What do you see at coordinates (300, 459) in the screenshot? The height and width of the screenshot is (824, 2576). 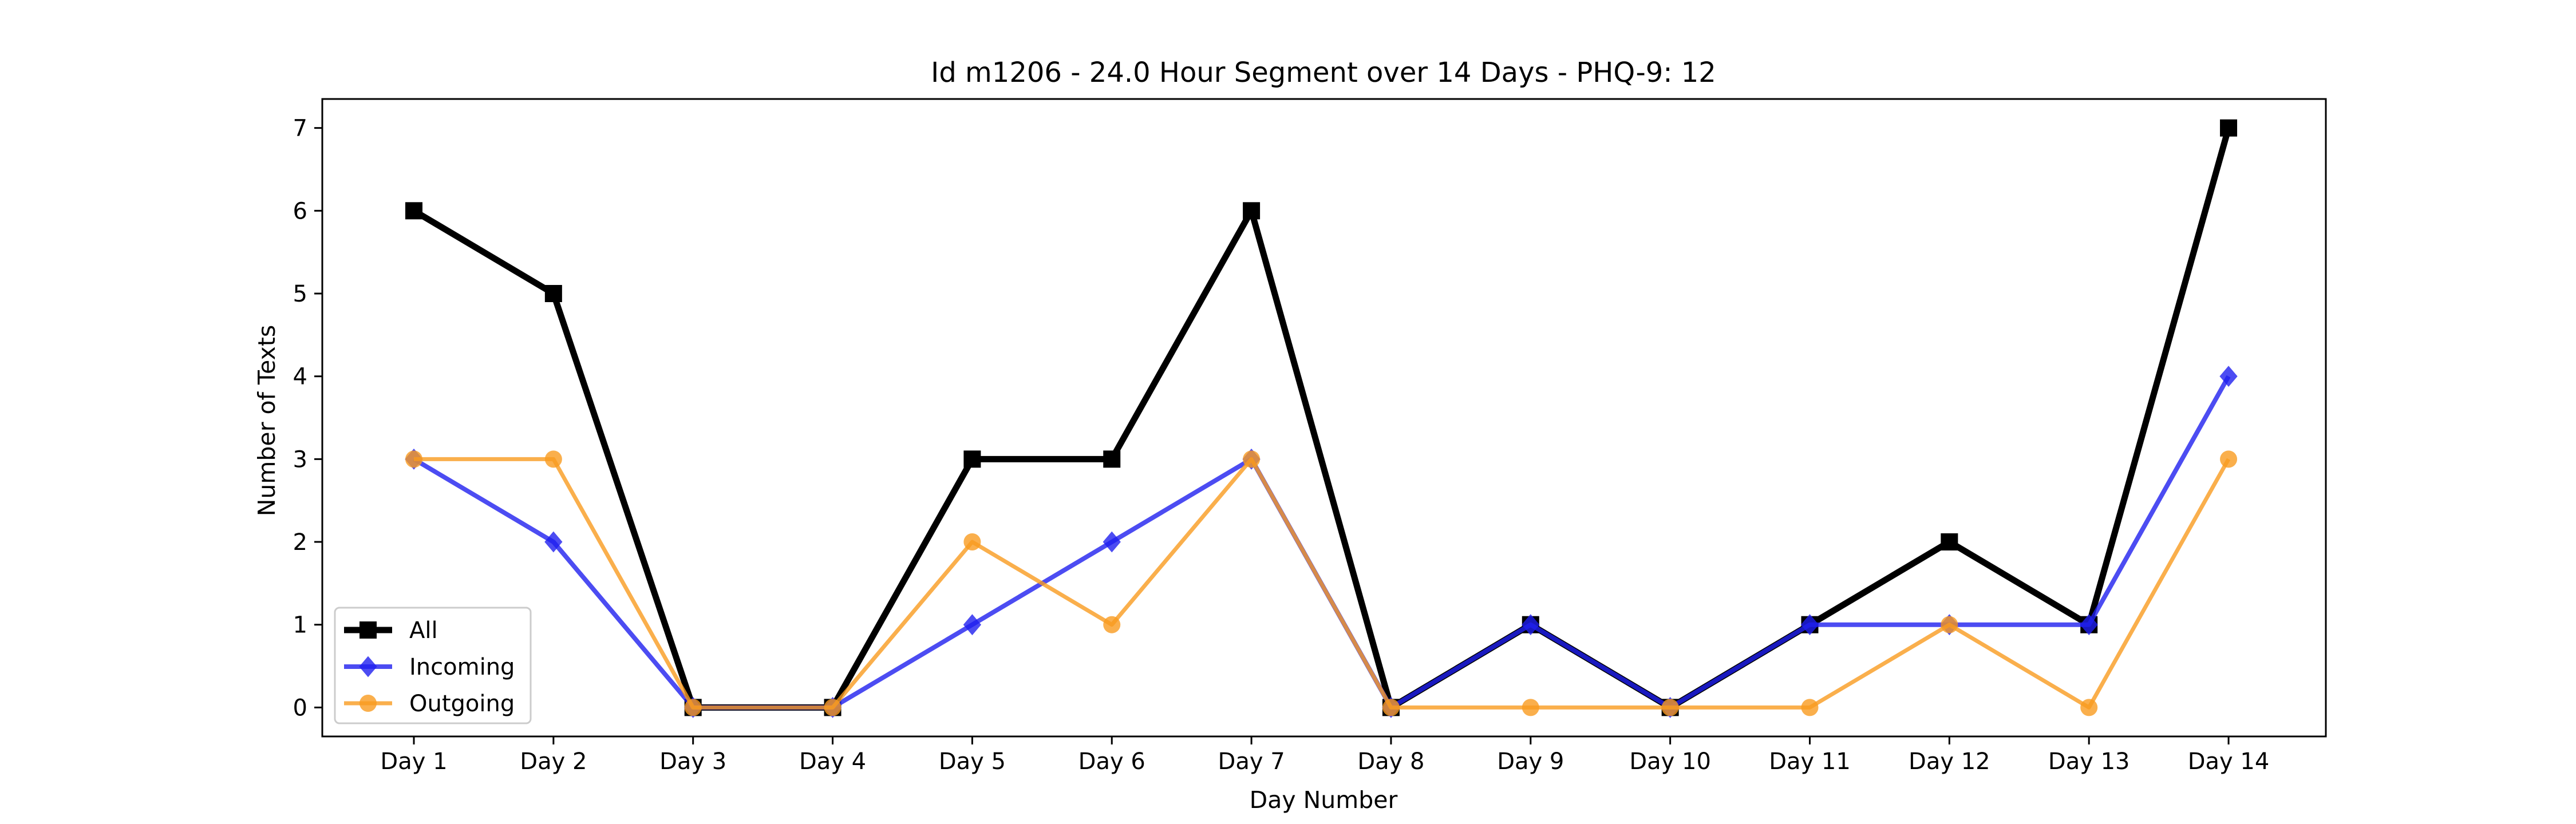 I see `y-tick-label: 3` at bounding box center [300, 459].